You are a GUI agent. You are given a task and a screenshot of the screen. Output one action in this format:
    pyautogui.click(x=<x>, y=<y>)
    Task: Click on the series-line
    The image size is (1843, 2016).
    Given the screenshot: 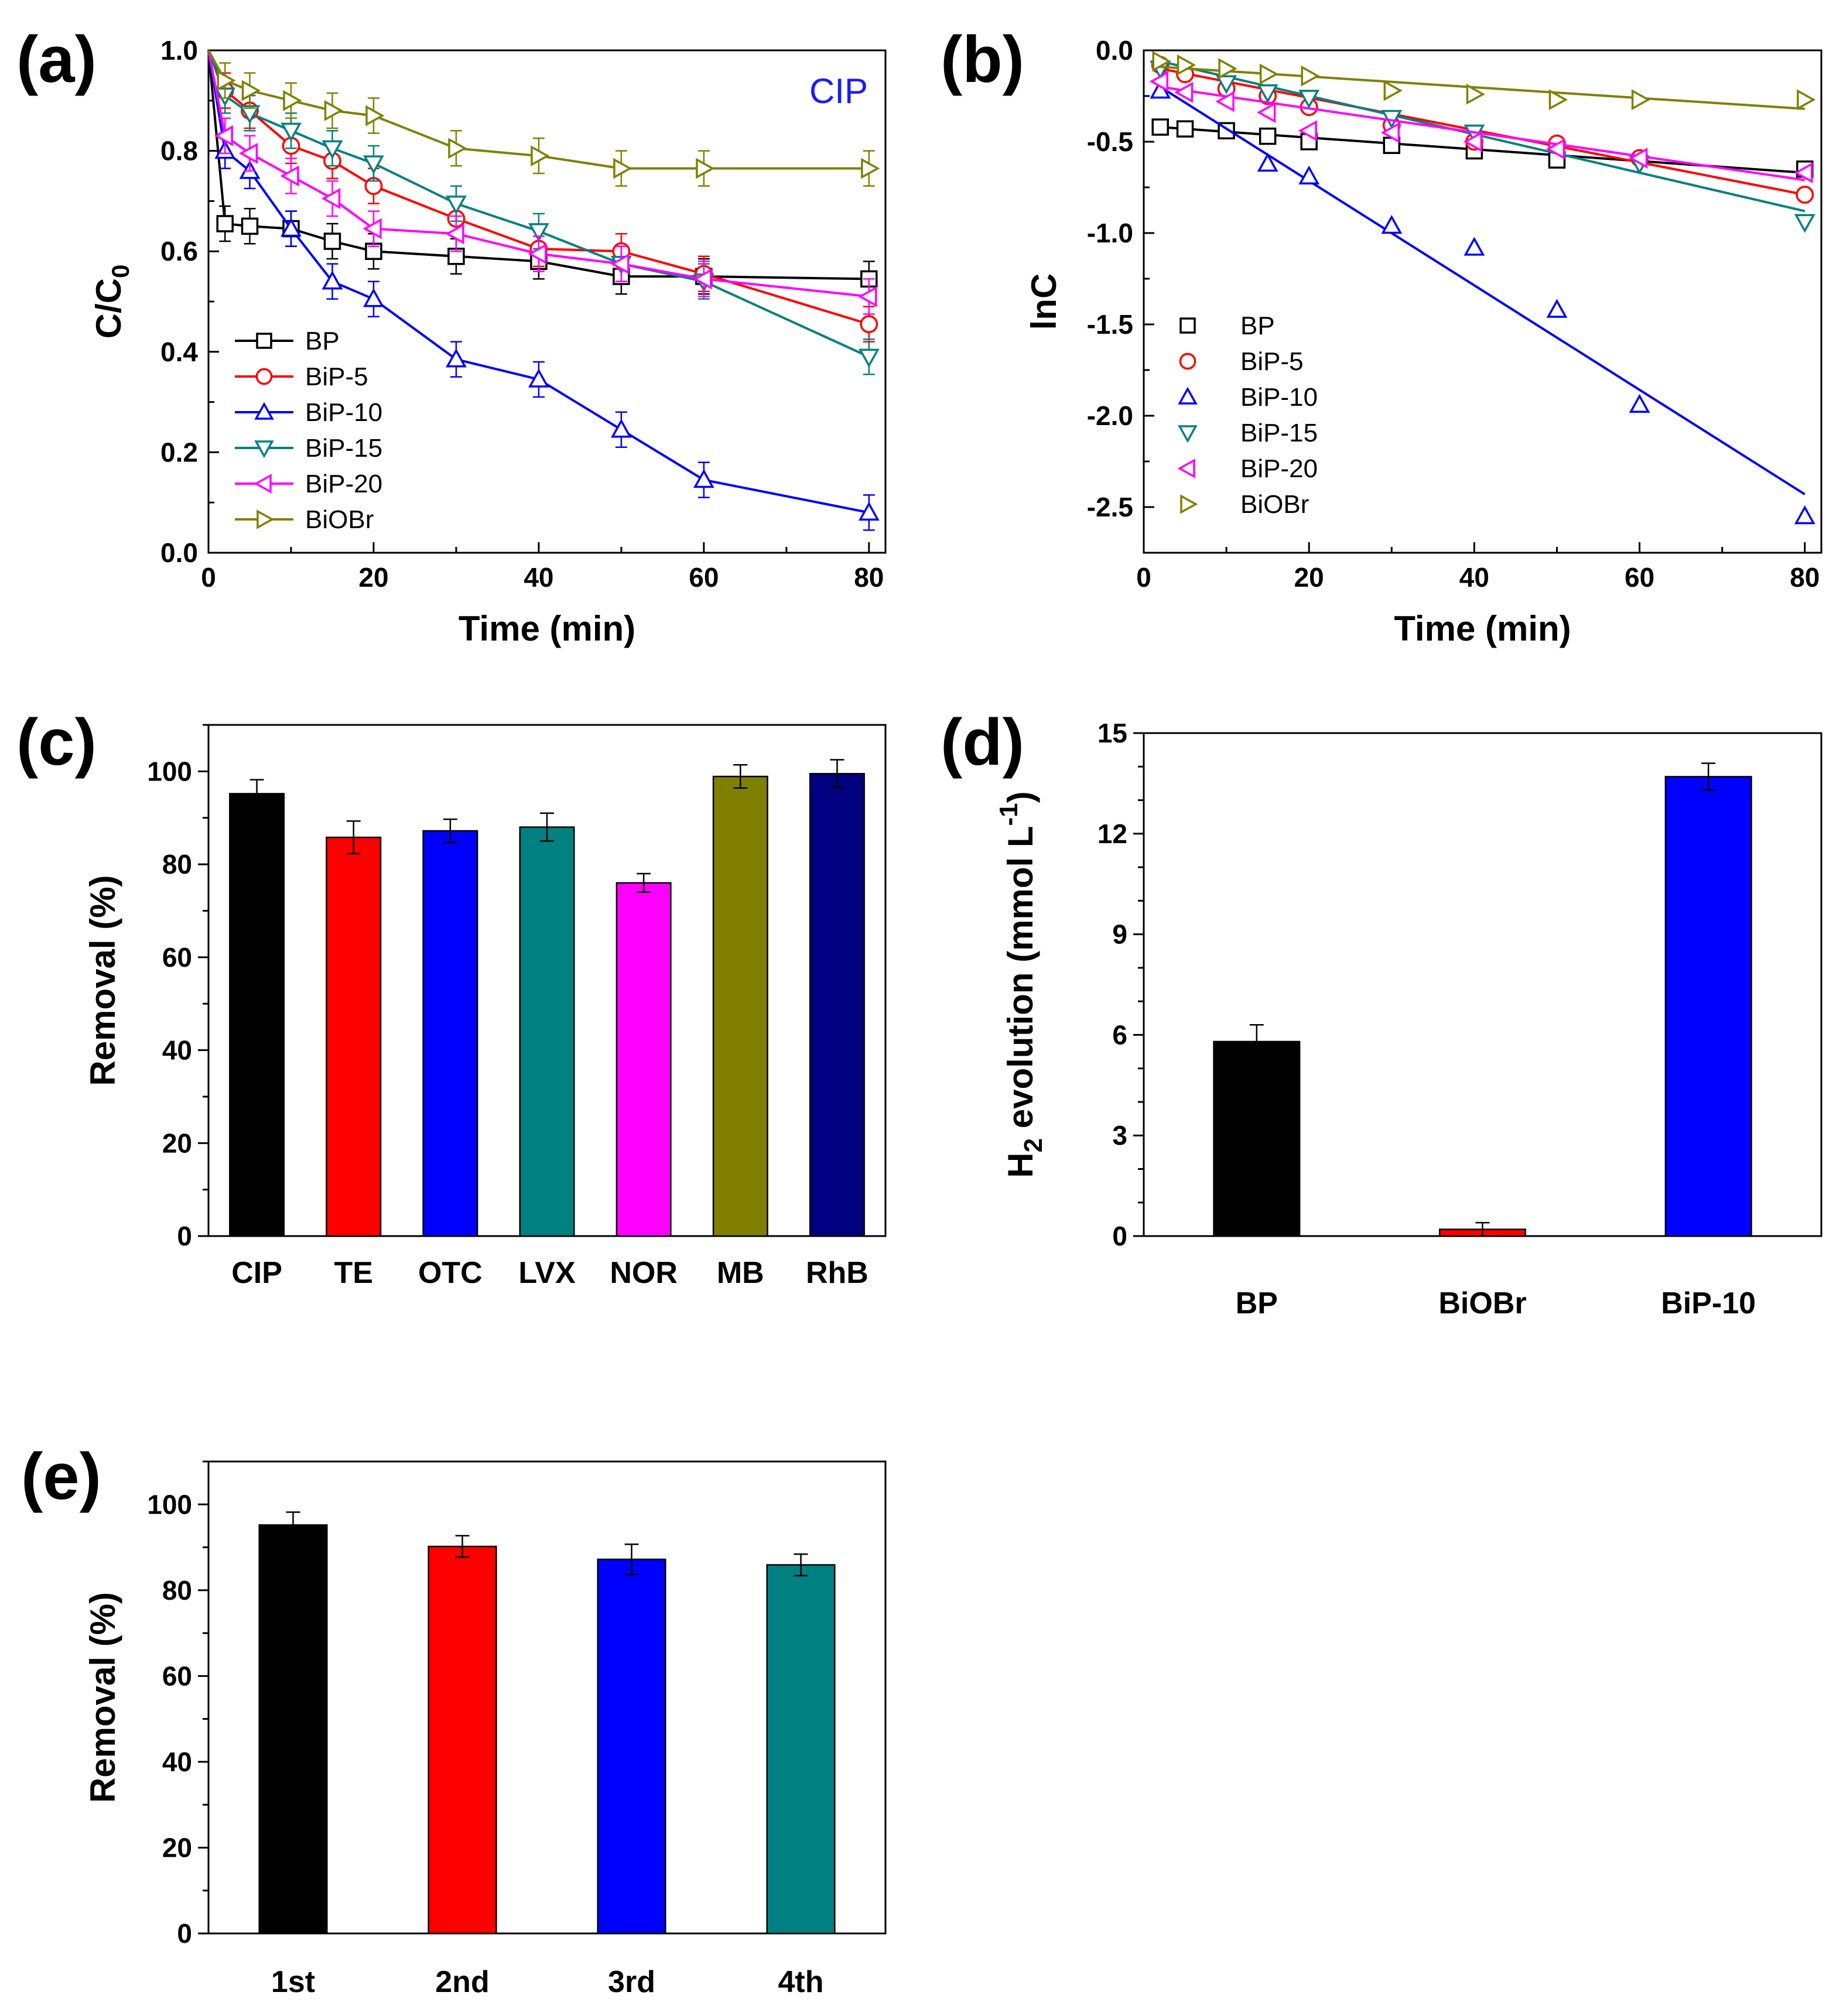 What is the action you would take?
    pyautogui.click(x=538, y=204)
    